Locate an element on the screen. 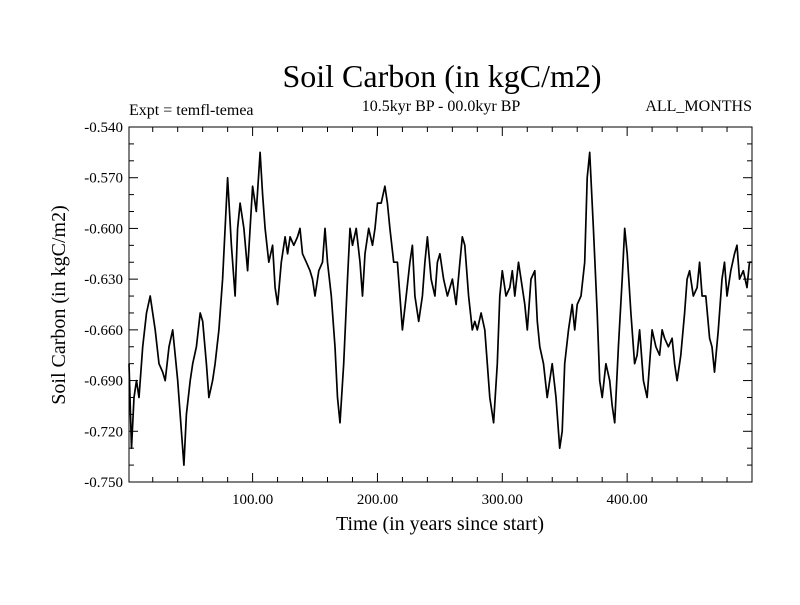 This screenshot has height=605, width=800. y-tick-label: -0.570 is located at coordinates (103, 179).